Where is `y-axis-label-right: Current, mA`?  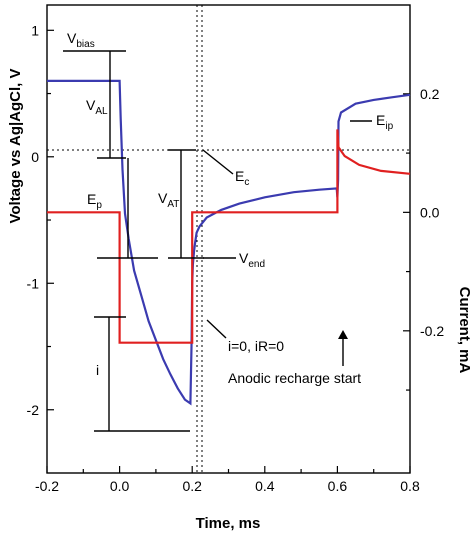 y-axis-label-right: Current, mA is located at coordinates (464, 330).